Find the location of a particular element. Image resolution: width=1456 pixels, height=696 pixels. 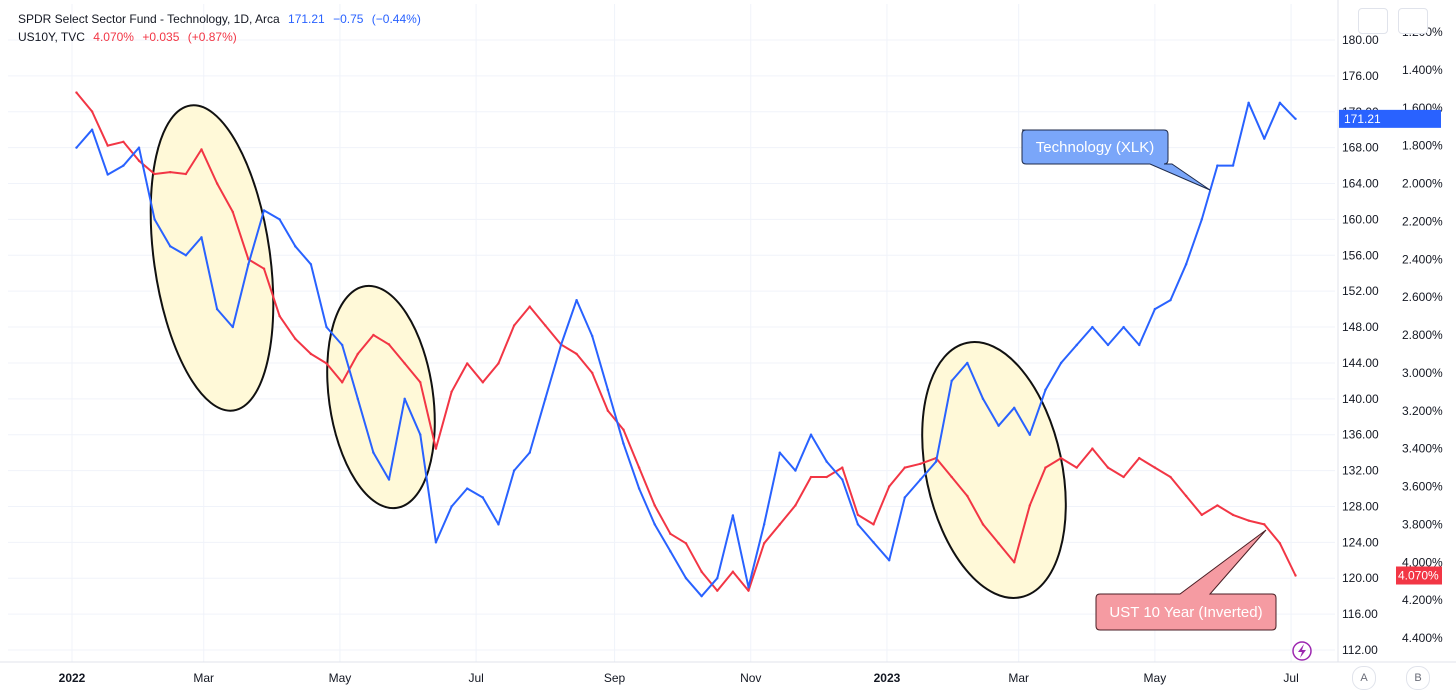

xlk-callout is located at coordinates (1116, 160).